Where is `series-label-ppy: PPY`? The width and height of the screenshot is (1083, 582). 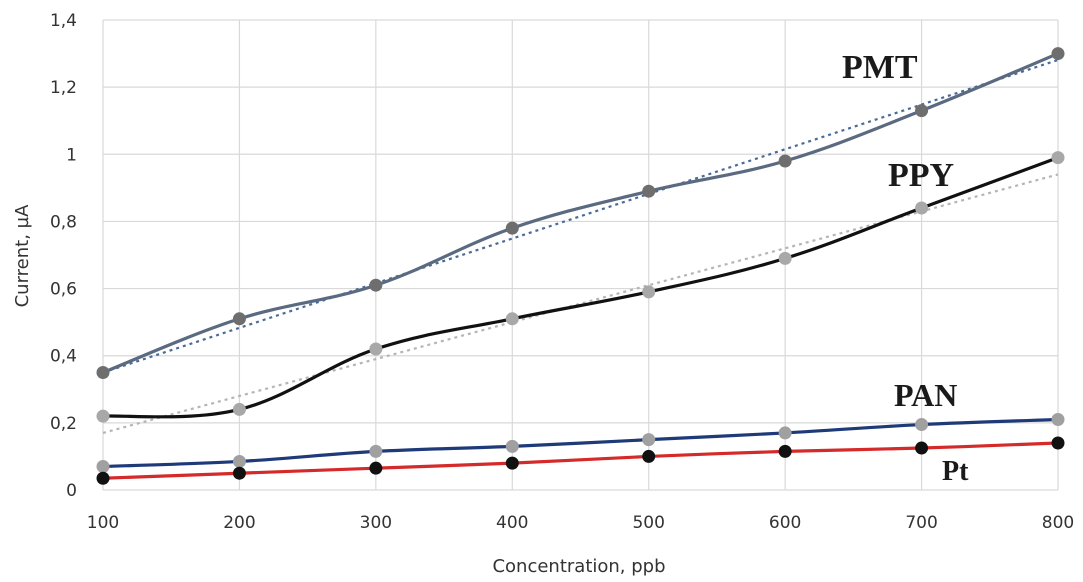
series-label-ppy: PPY is located at coordinates (921, 175).